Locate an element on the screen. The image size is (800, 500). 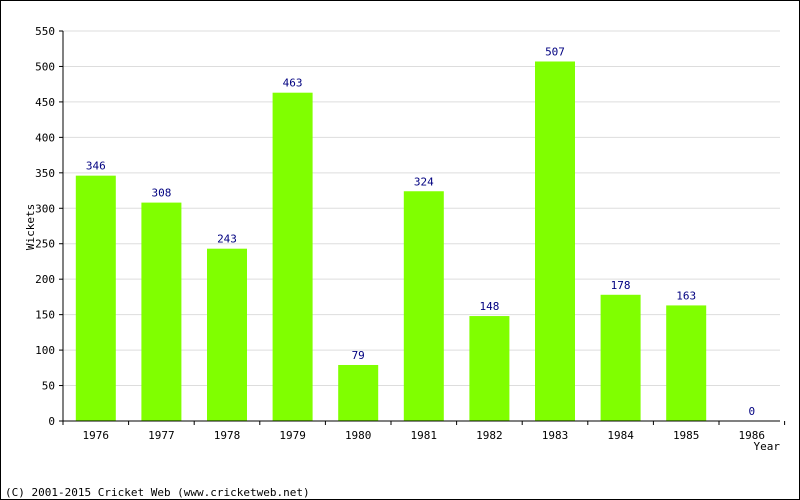
y-axis-label: Wickets is located at coordinates (30, 227).